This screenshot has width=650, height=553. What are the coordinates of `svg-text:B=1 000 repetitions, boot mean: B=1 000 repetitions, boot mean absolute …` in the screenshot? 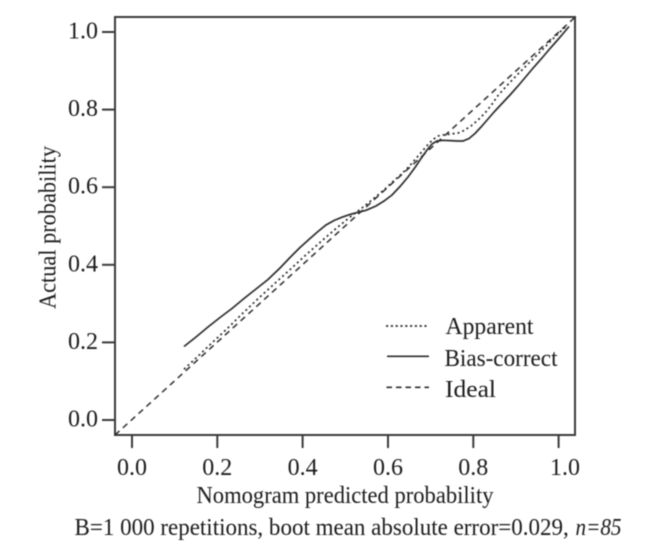 It's located at (325, 528).